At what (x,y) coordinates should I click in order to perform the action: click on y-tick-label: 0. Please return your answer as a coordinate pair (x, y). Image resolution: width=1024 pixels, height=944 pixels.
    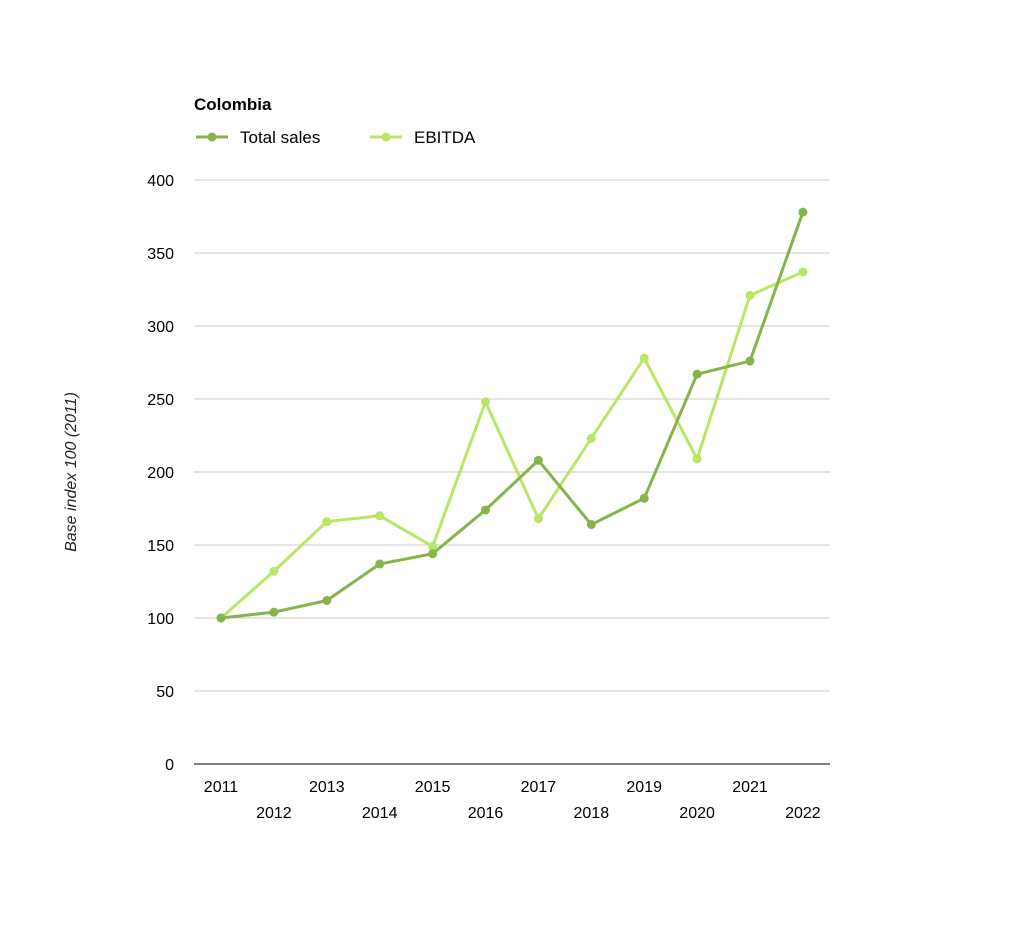
    Looking at the image, I should click on (169, 765).